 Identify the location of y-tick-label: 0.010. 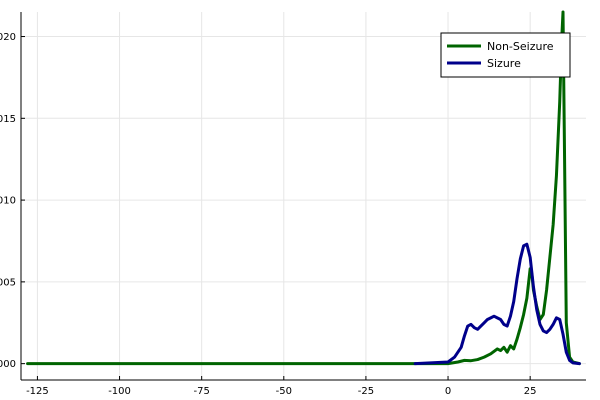
(8, 201).